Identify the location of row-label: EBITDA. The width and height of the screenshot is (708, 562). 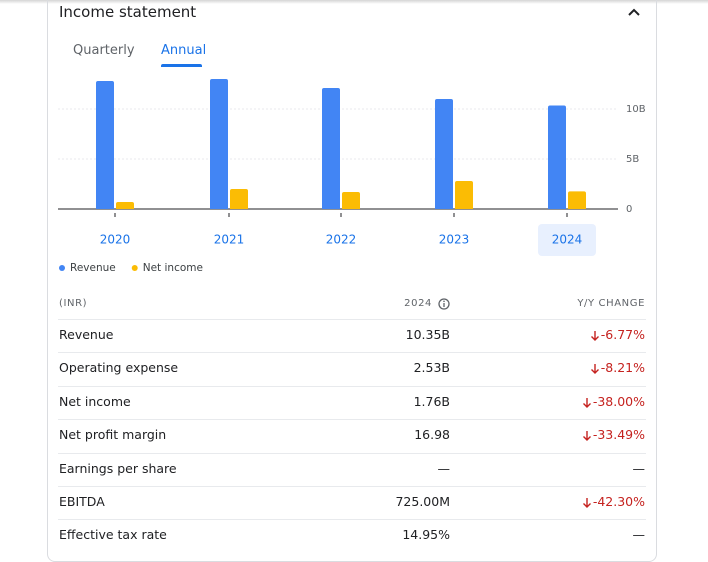
(82, 501).